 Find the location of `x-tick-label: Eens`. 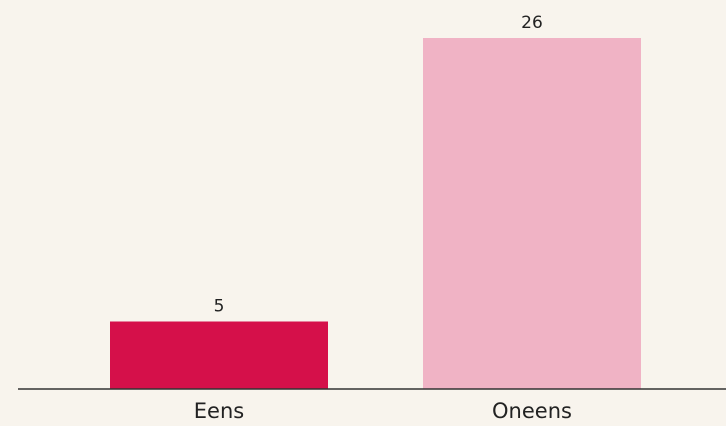

x-tick-label: Eens is located at coordinates (219, 411).